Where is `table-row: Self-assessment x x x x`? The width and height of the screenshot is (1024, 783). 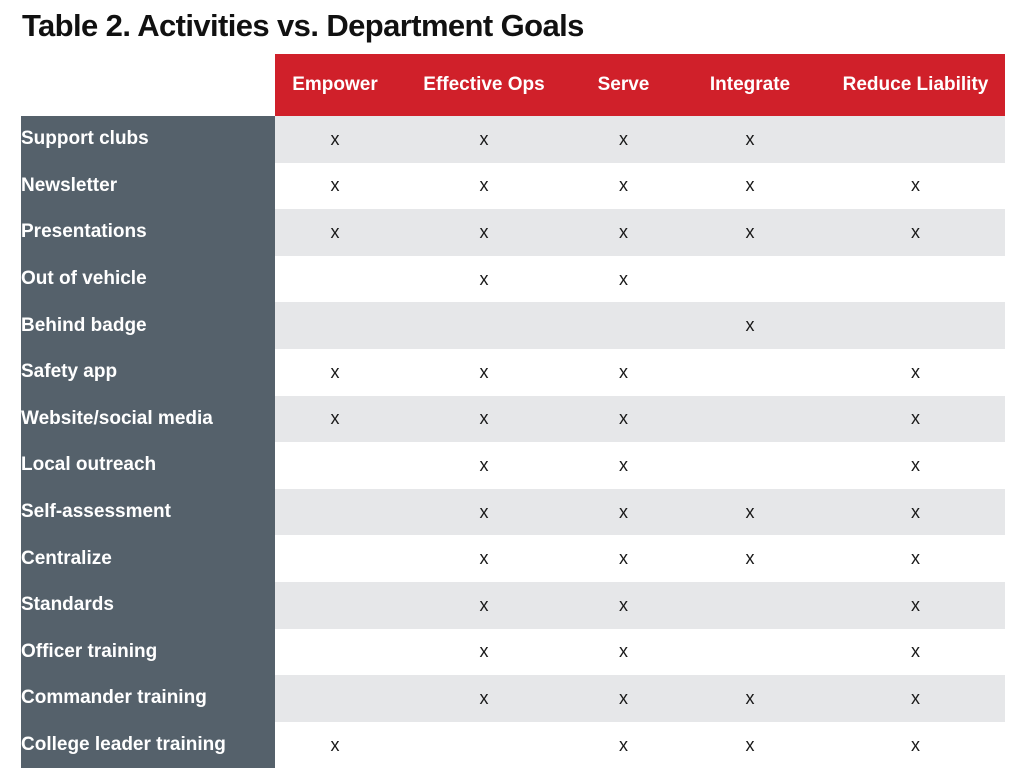 table-row: Self-assessment x x x x is located at coordinates (513, 512).